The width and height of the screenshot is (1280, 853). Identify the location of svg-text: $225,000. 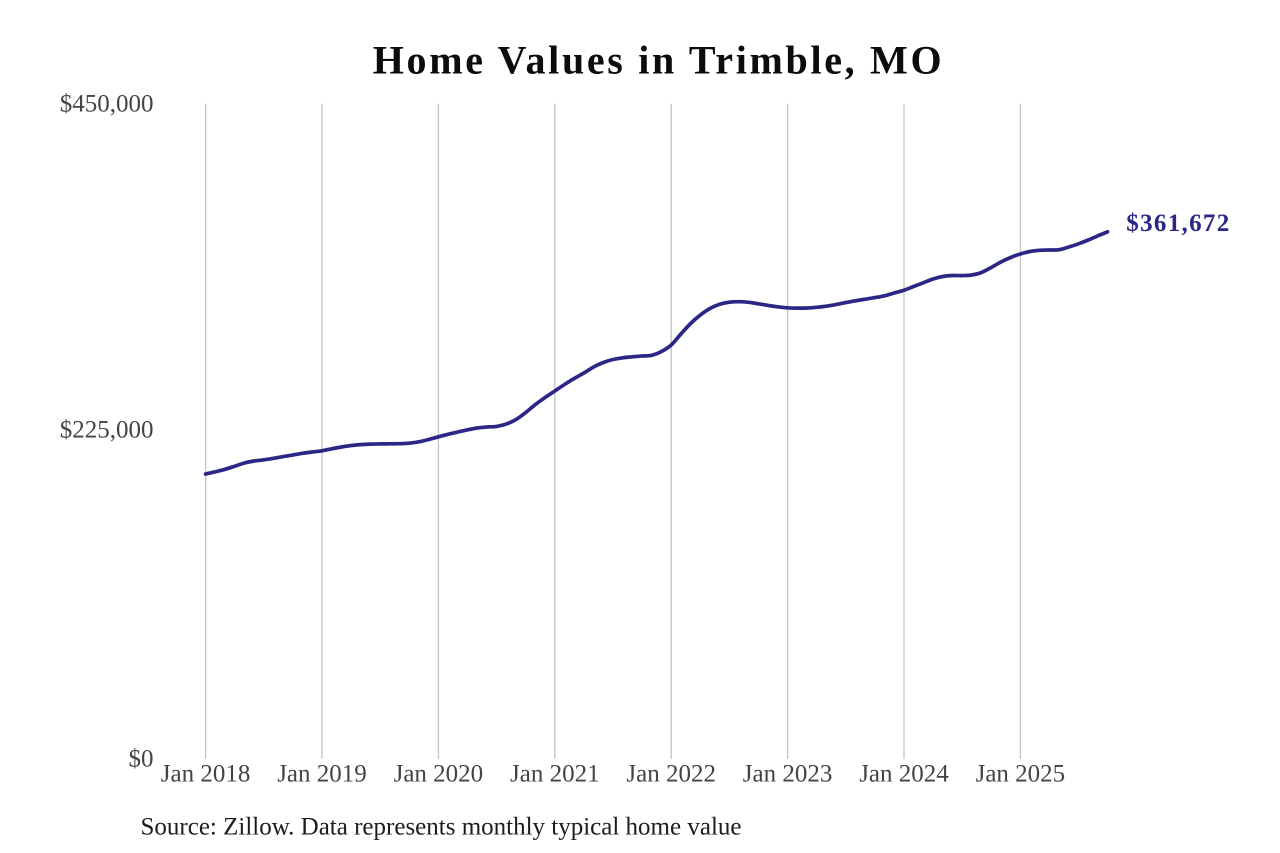
(107, 429).